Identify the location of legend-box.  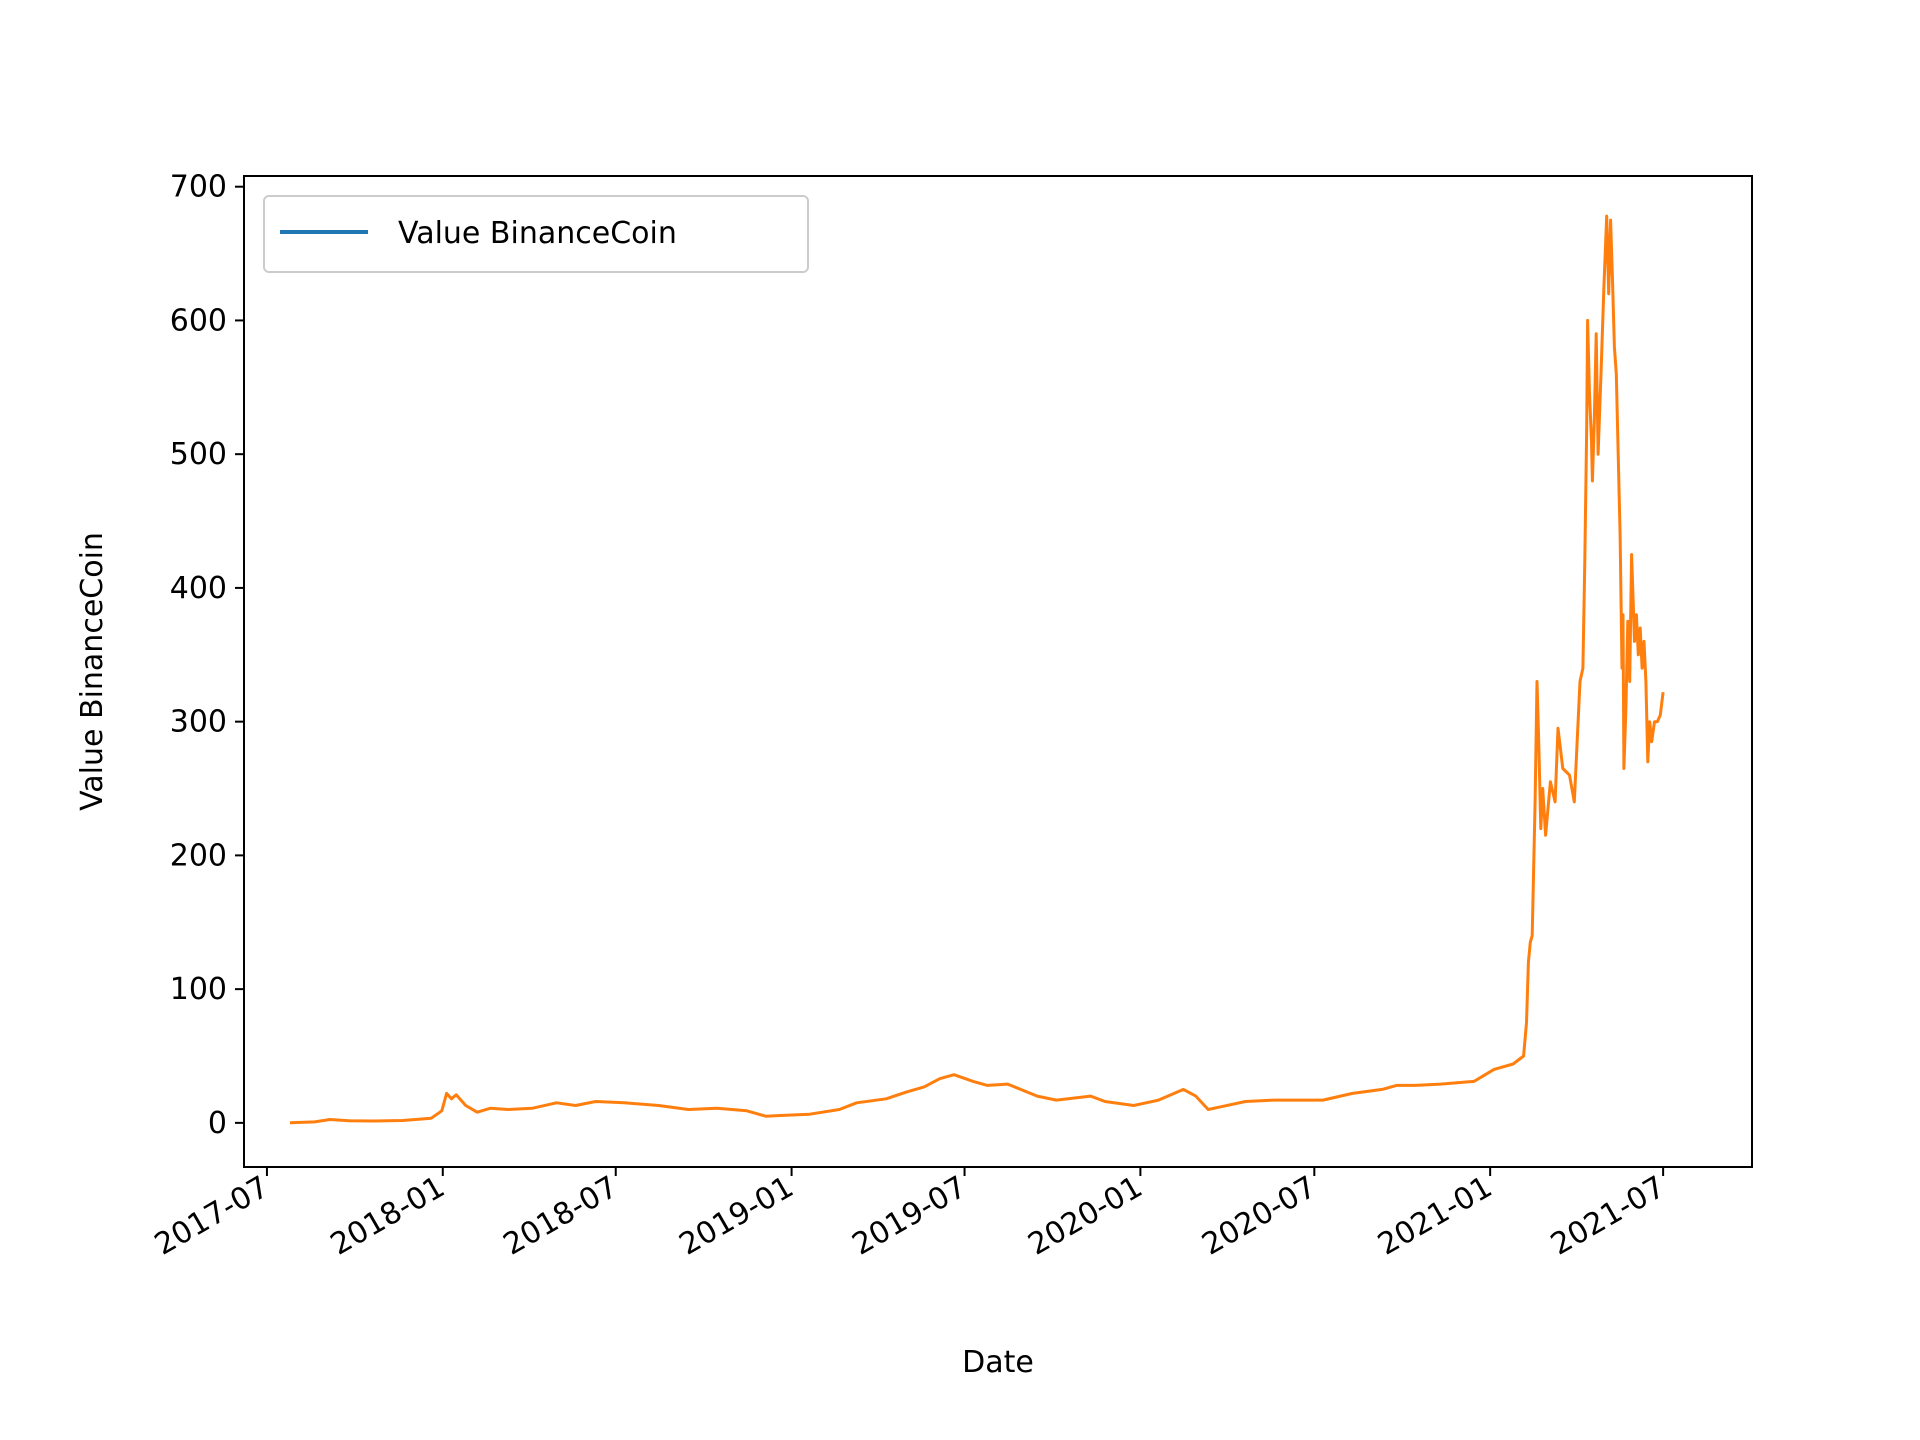
(536, 234).